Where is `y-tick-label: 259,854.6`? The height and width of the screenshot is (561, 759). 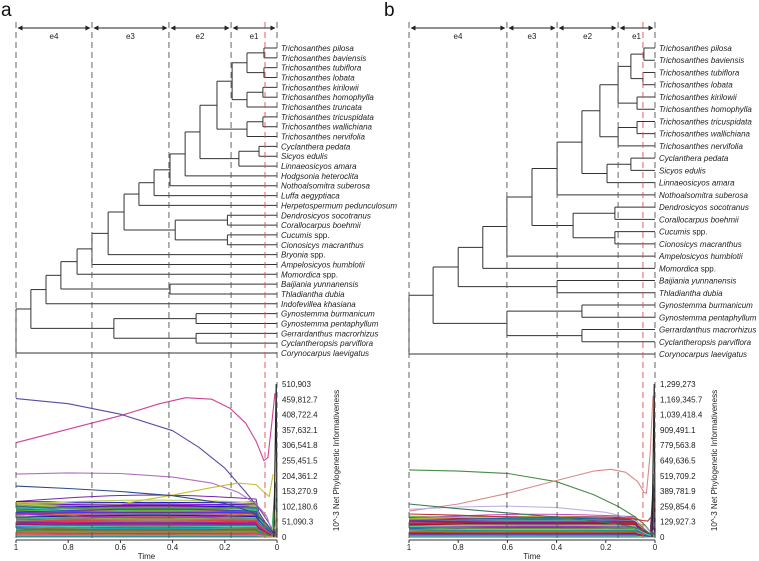
y-tick-label: 259,854.6 is located at coordinates (678, 506).